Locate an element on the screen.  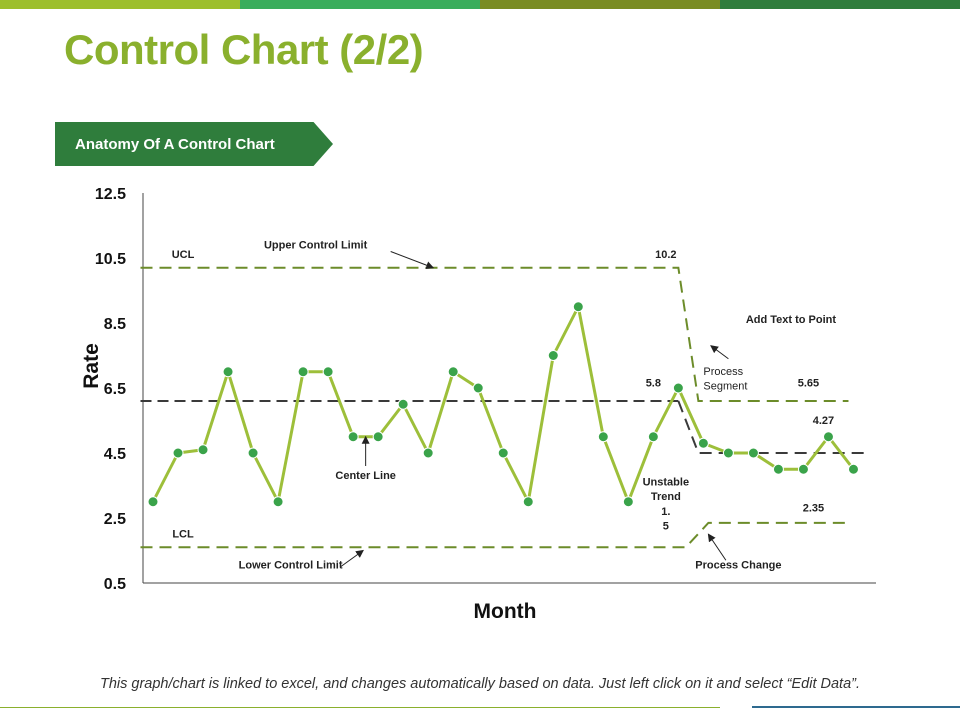
annotation-label: UCL is located at coordinates (183, 255).